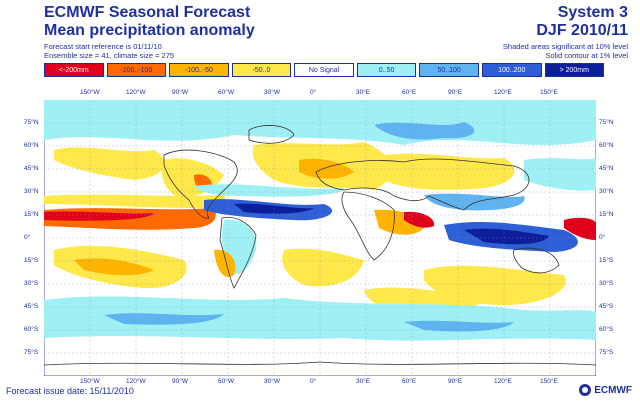  I want to click on legend-item: 0..50, so click(386, 70).